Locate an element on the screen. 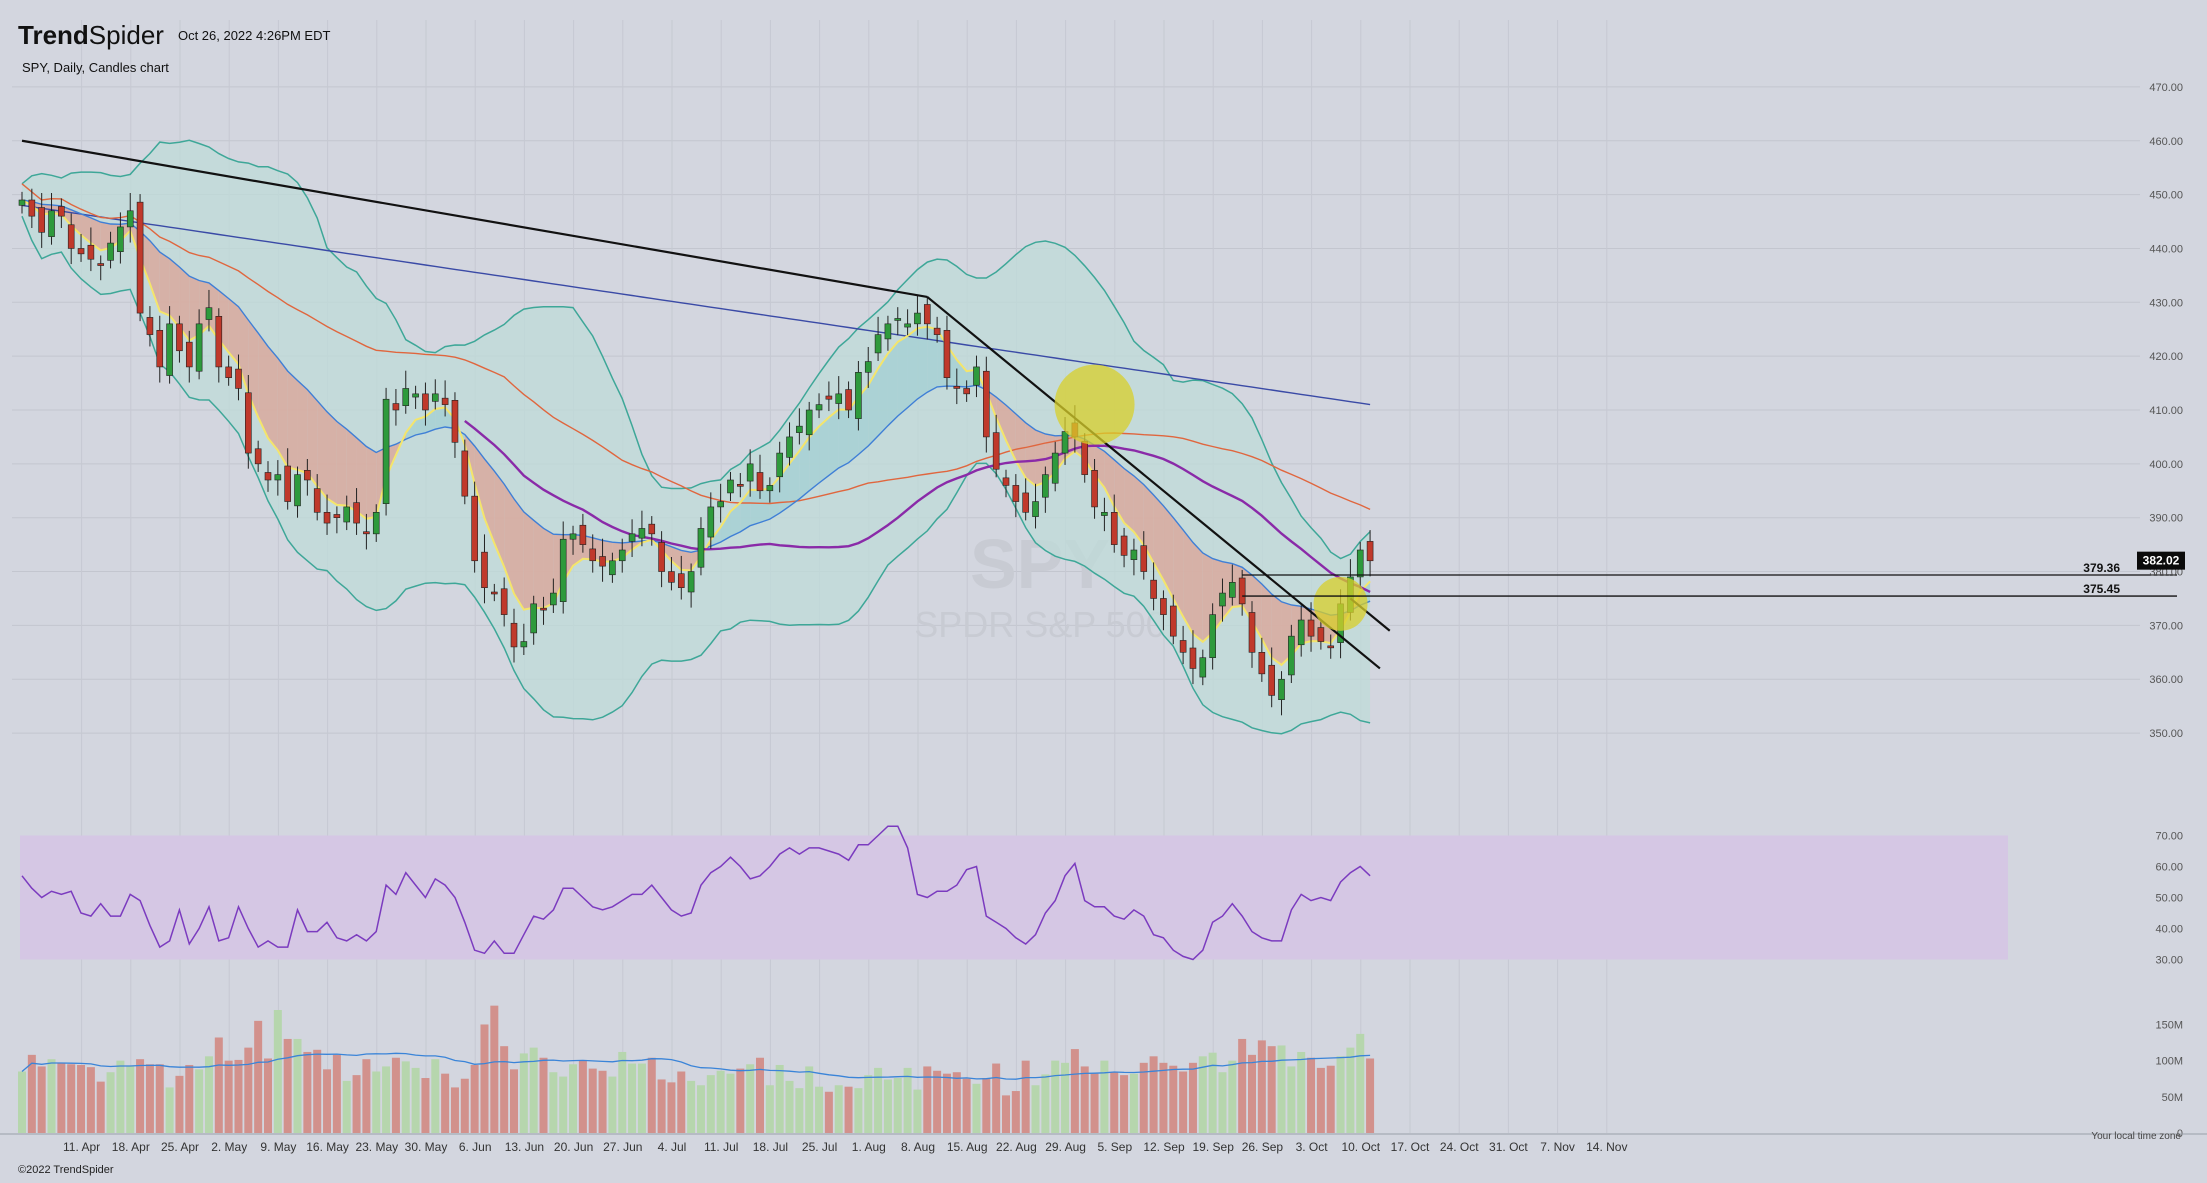 The image size is (2207, 1183). x-tick-label: 18. Apr is located at coordinates (131, 1147).